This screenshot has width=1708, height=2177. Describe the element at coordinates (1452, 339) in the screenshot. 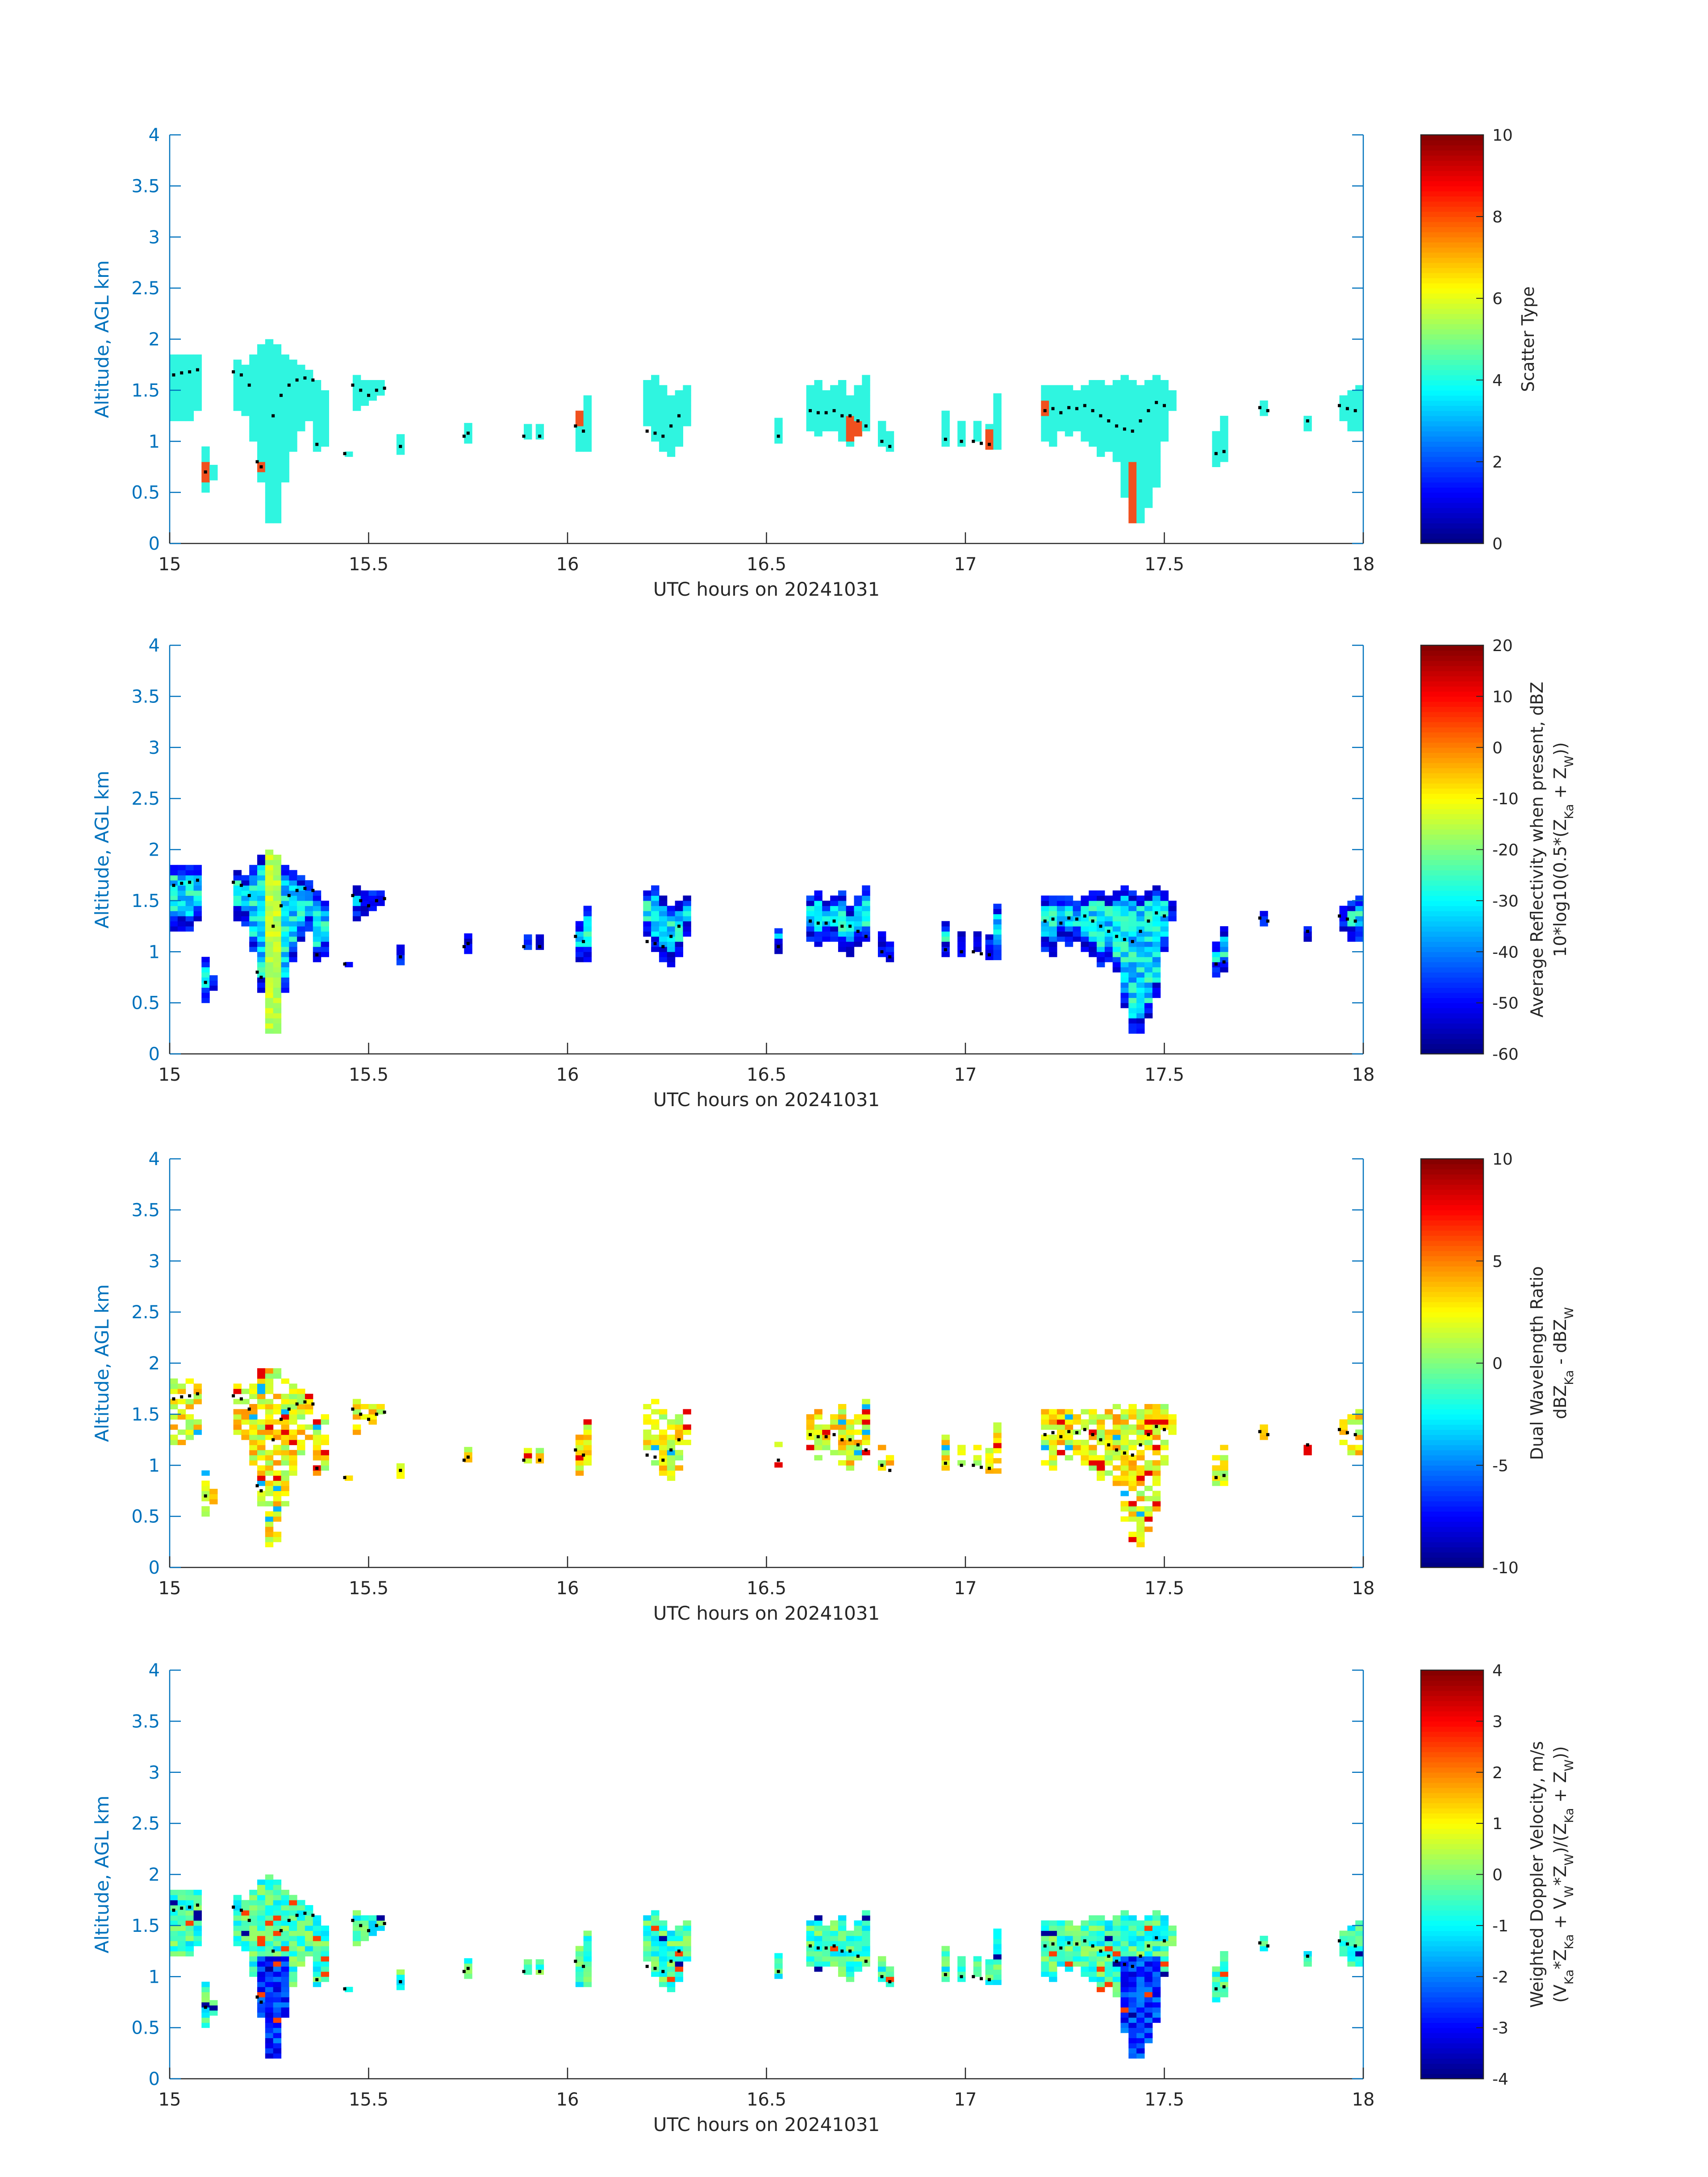

I see `colorbar-frame` at that location.